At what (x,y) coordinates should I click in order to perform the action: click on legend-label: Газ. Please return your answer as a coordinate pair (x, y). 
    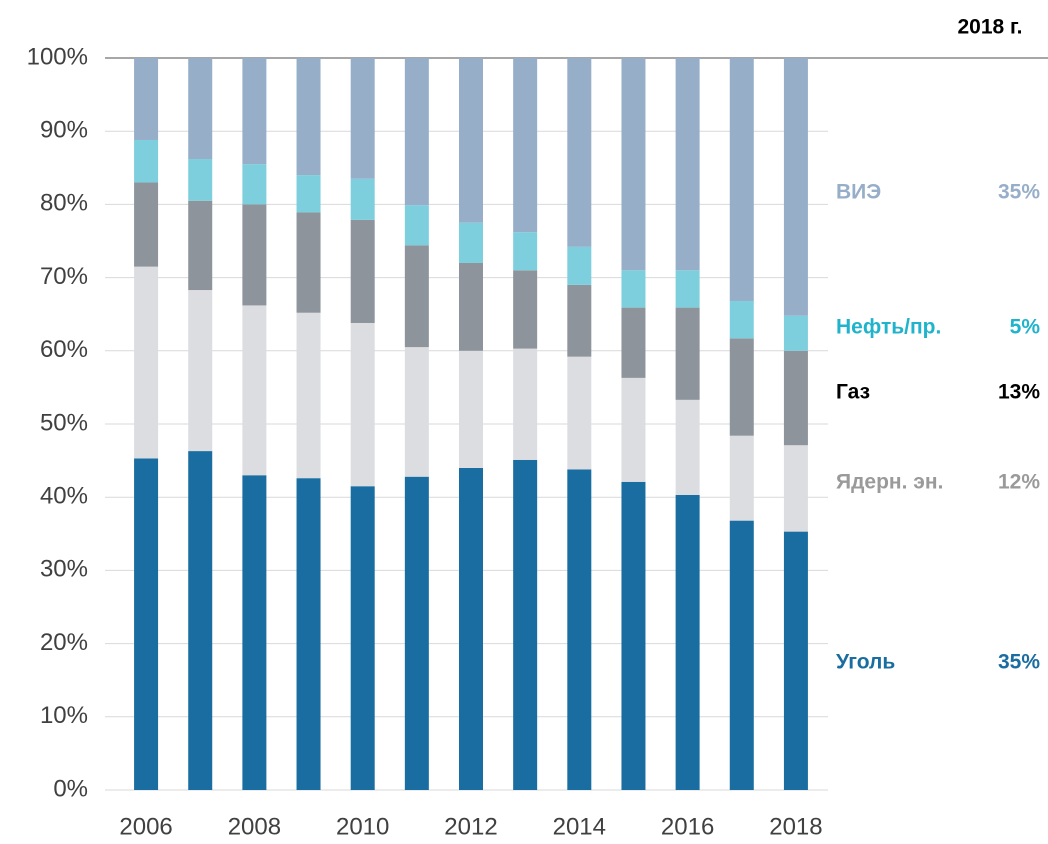
    Looking at the image, I should click on (853, 392).